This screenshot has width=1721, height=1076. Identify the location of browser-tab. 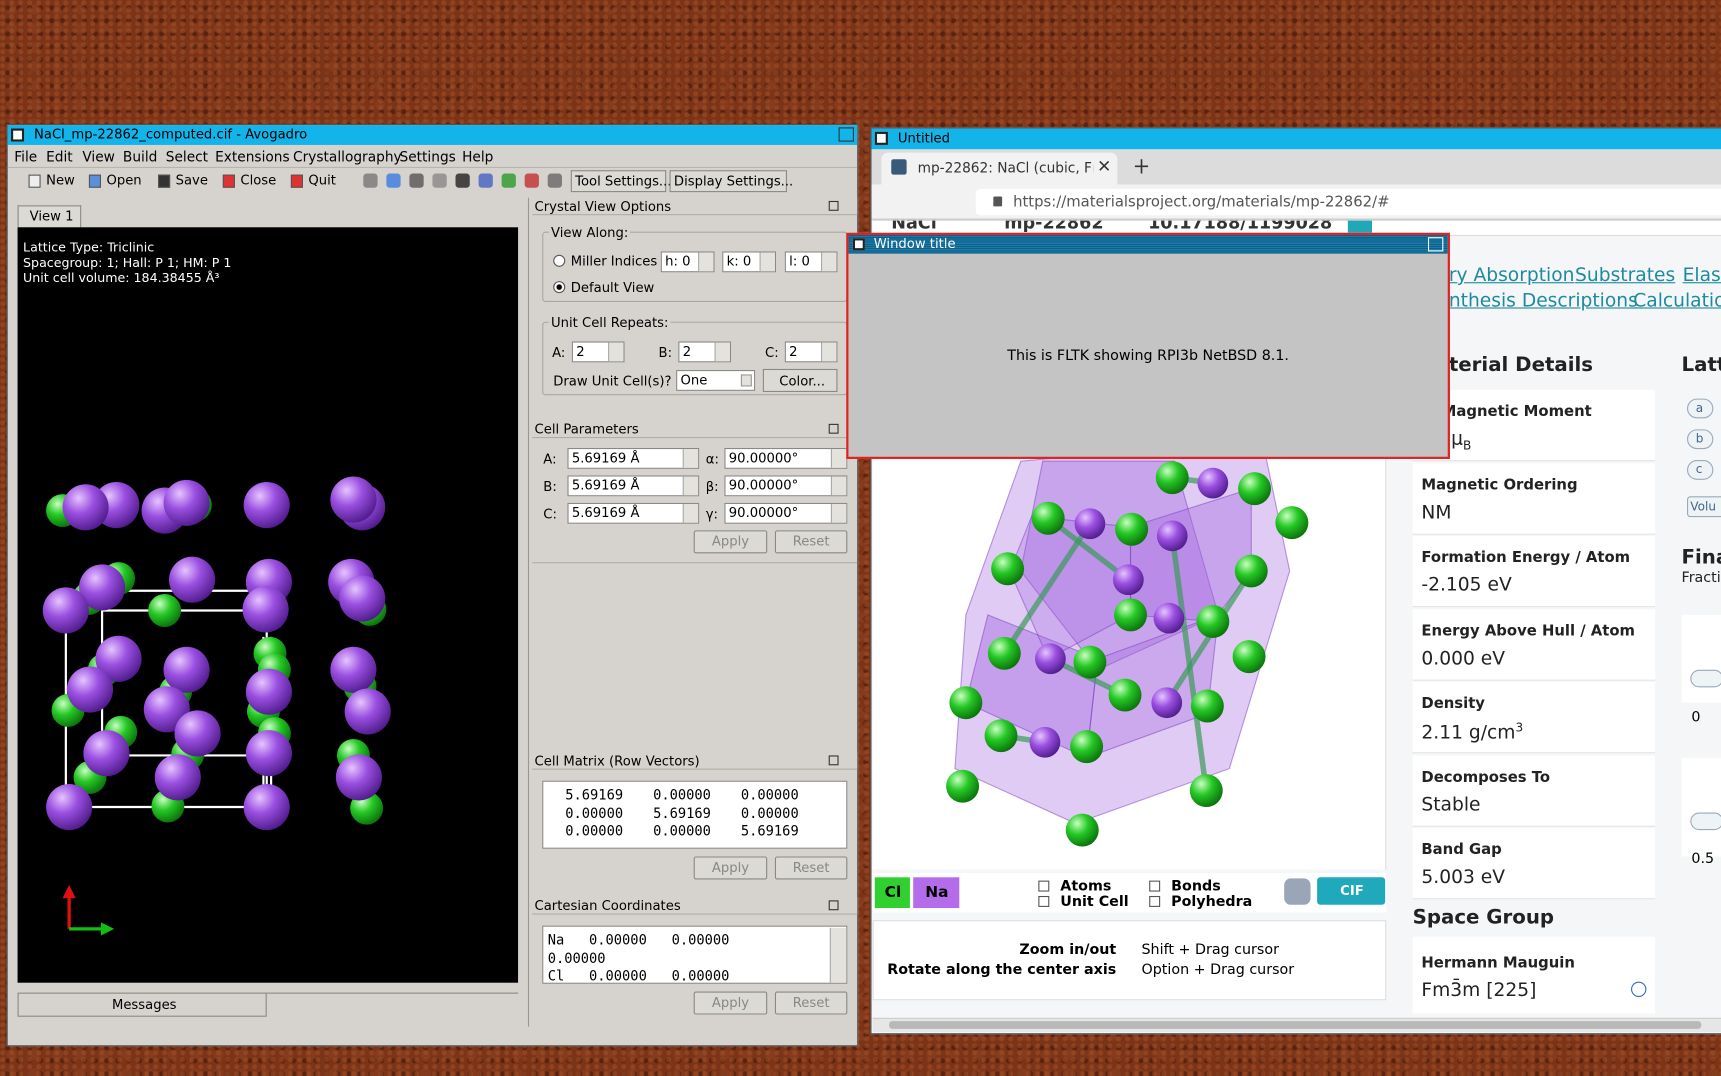
(999, 168).